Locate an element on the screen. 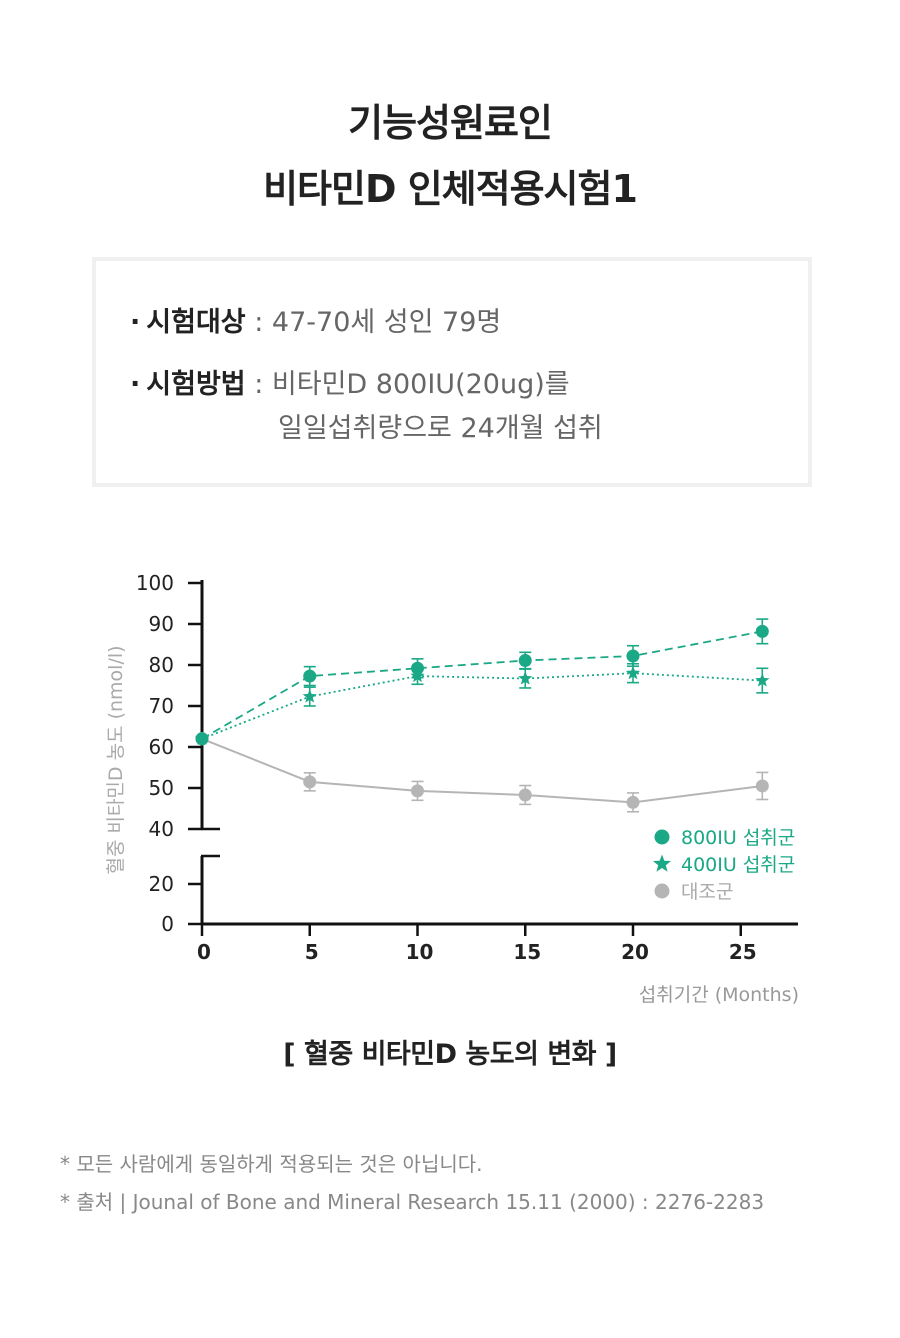 The image size is (900, 1338). x-tick-label: 10 is located at coordinates (420, 952).